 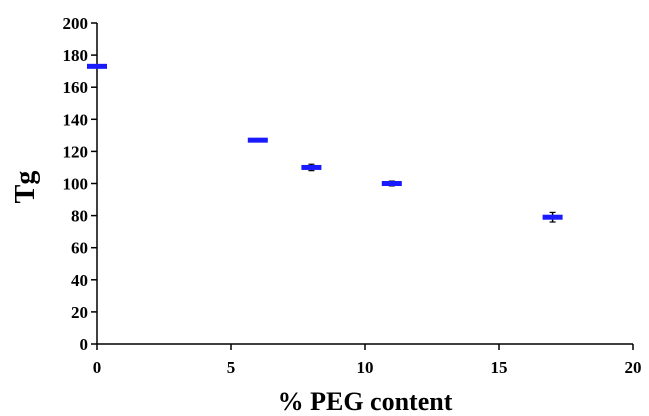 I want to click on y-tick-label: 200, so click(x=76, y=23).